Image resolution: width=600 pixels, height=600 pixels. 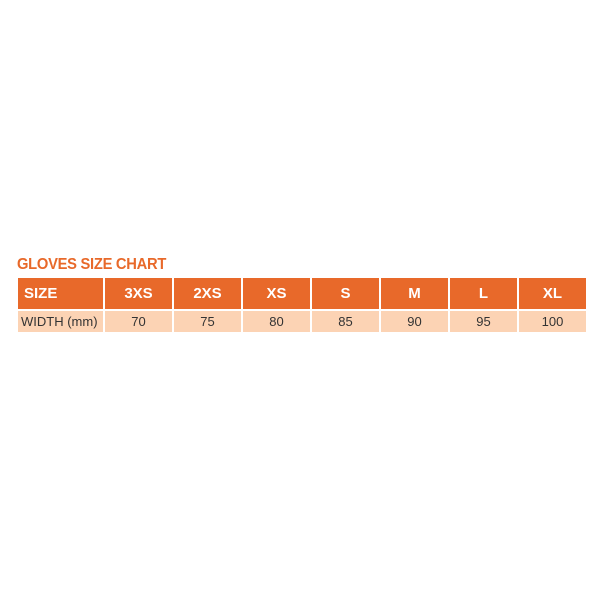 What do you see at coordinates (207, 293) in the screenshot?
I see `header-cell: 2XS` at bounding box center [207, 293].